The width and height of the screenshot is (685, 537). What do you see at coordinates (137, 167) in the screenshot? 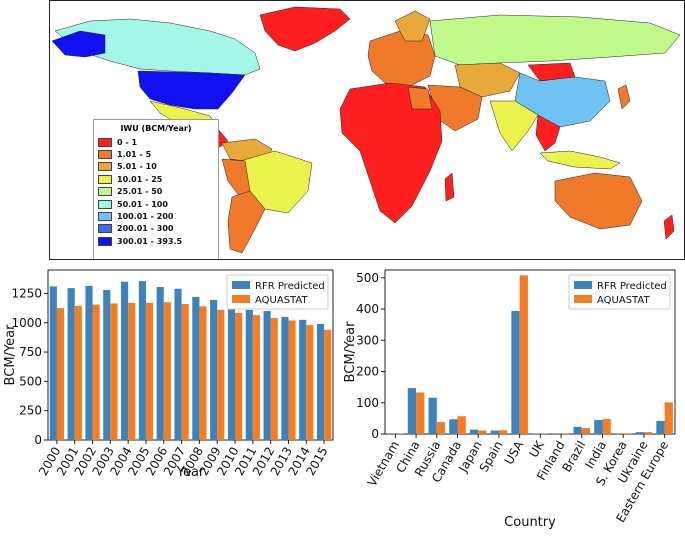
I see `legend-label: 5.01 - 10` at bounding box center [137, 167].